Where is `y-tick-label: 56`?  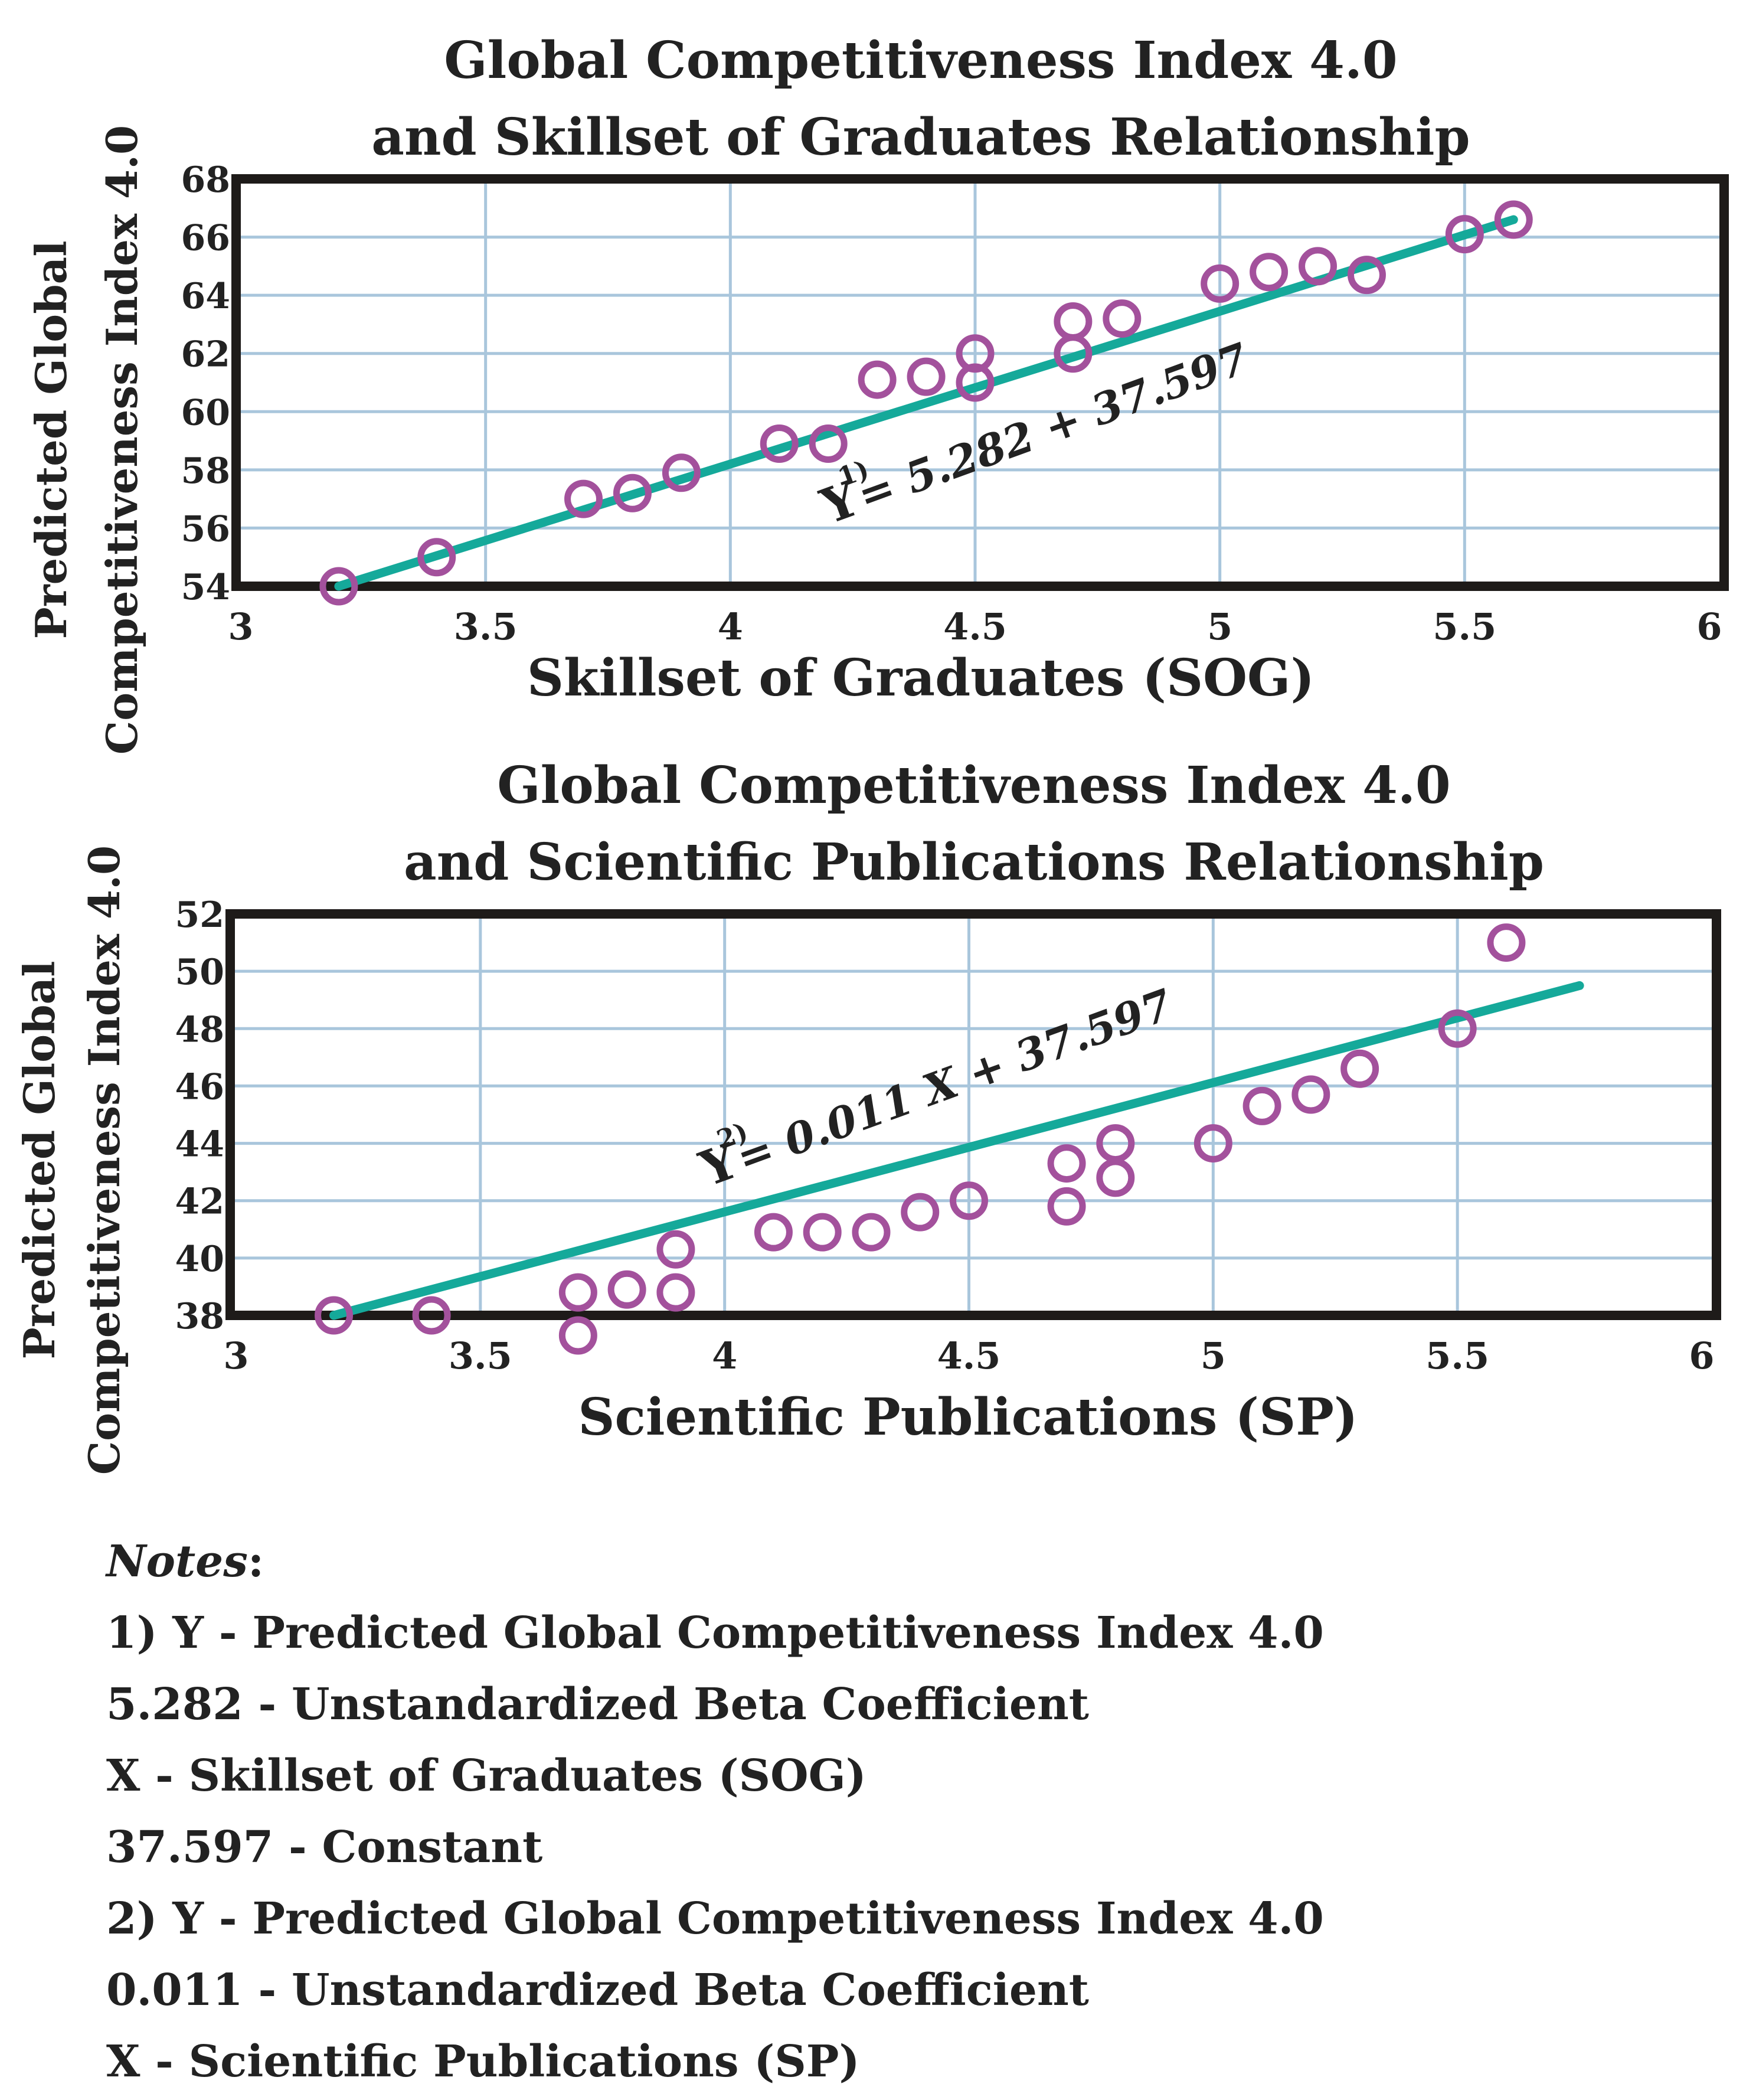 y-tick-label: 56 is located at coordinates (206, 529).